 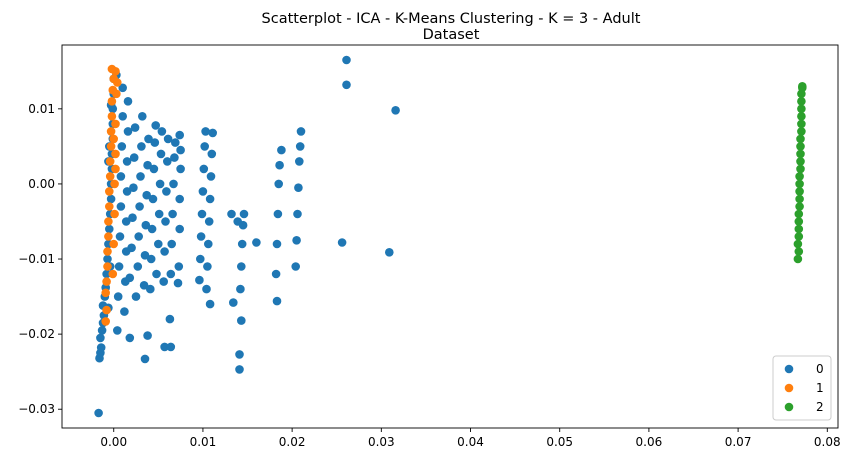 What do you see at coordinates (36, 259) in the screenshot?
I see `y-tick-label: −0.01` at bounding box center [36, 259].